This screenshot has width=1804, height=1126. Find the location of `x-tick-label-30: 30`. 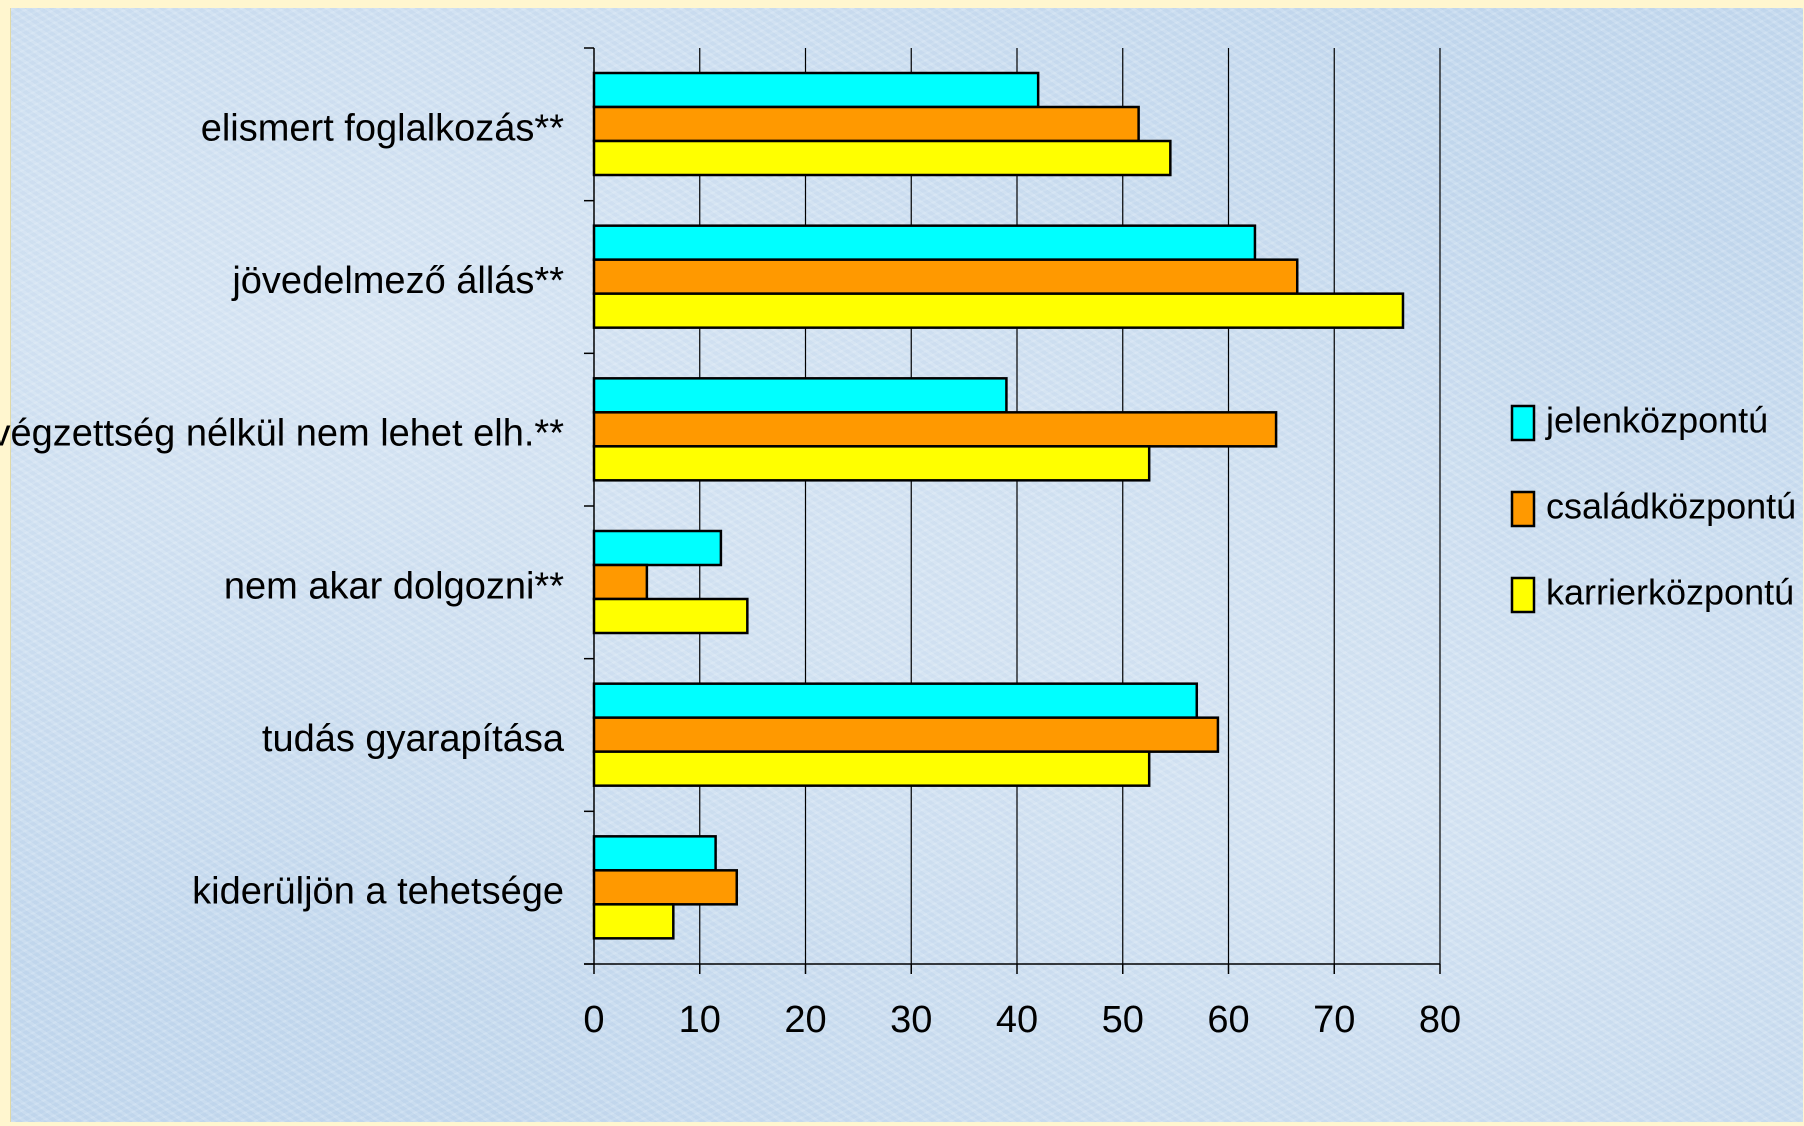

x-tick-label-30: 30 is located at coordinates (911, 1020).